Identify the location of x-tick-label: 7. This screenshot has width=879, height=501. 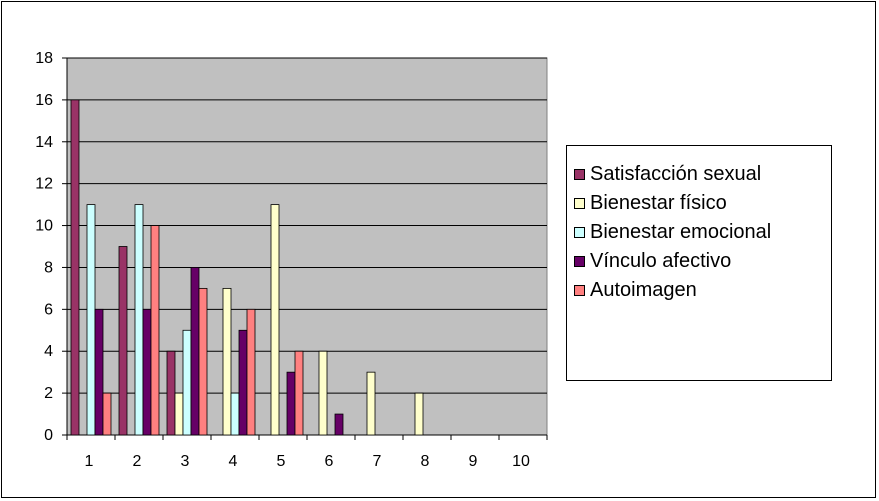
(377, 461).